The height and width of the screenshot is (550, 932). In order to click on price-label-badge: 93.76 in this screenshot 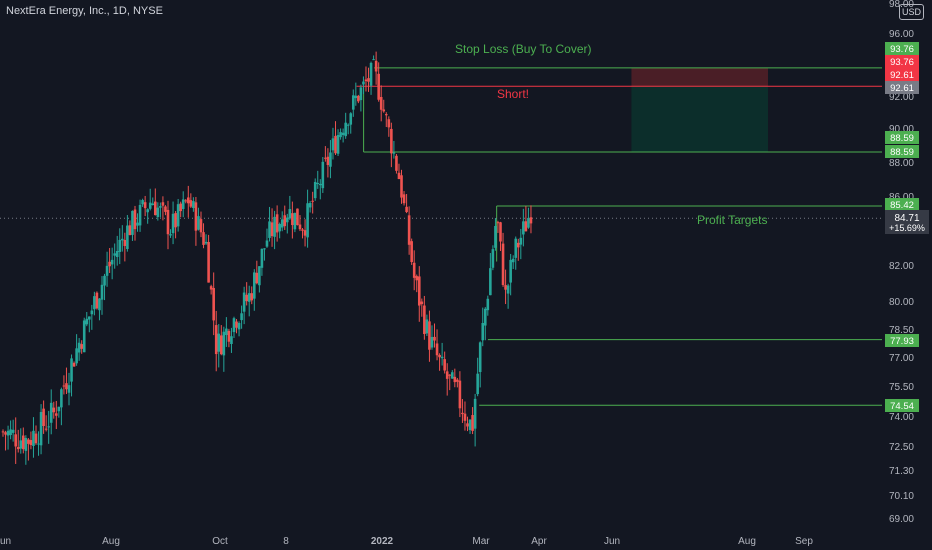, I will do `click(902, 61)`.